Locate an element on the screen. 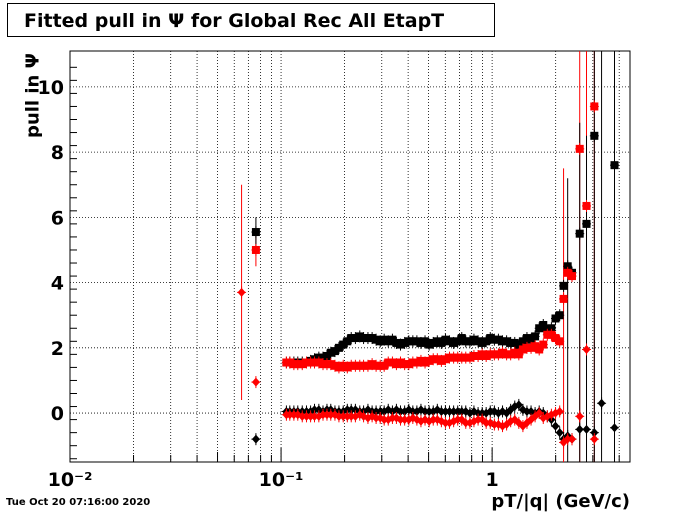  x-axis-label: pT/|q| (GeV/c) is located at coordinates (560, 501).